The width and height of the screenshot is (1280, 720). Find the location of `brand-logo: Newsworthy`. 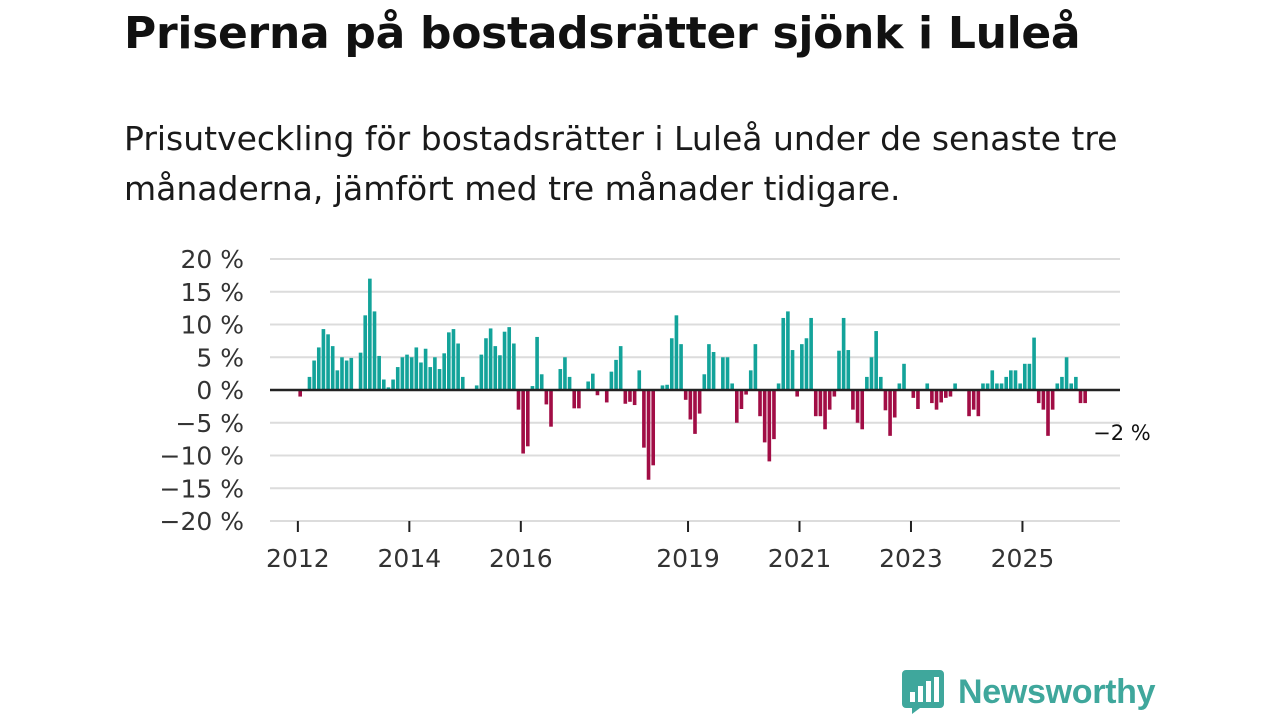

brand-logo: Newsworthy is located at coordinates (1029, 692).